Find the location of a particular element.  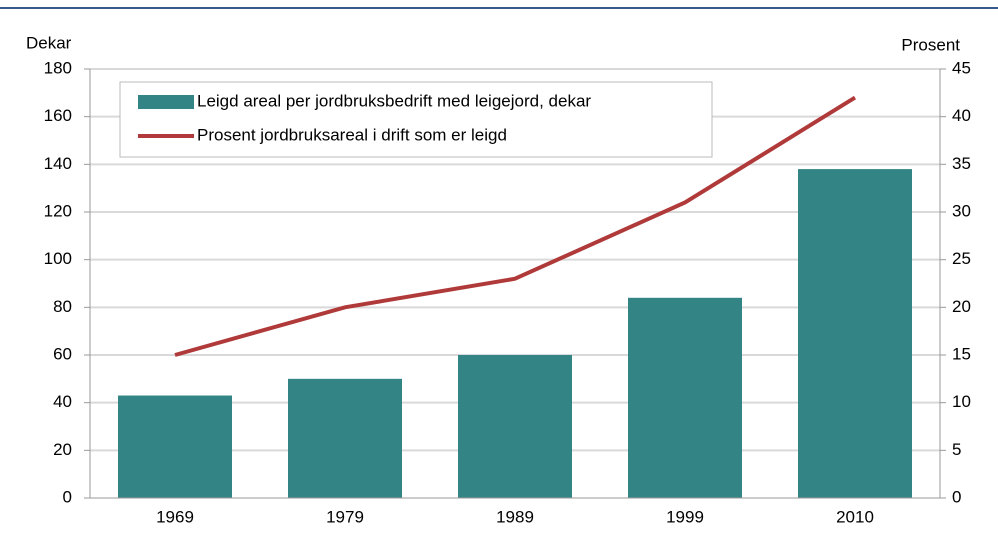

x-tick-label: 1969 is located at coordinates (175, 516).